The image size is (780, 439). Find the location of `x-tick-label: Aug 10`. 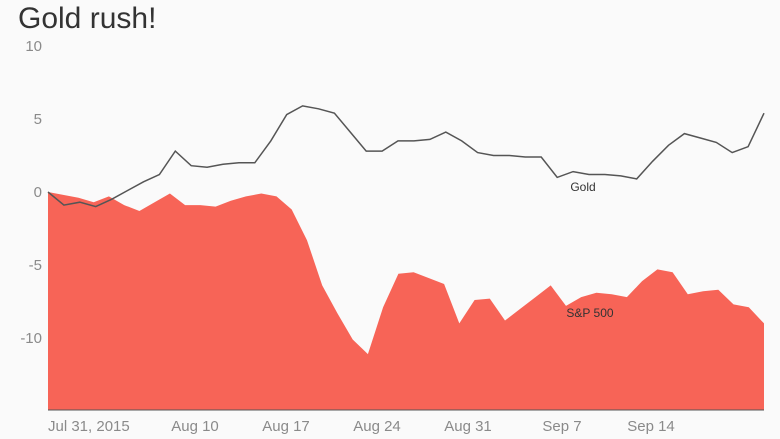

x-tick-label: Aug 10 is located at coordinates (195, 426).